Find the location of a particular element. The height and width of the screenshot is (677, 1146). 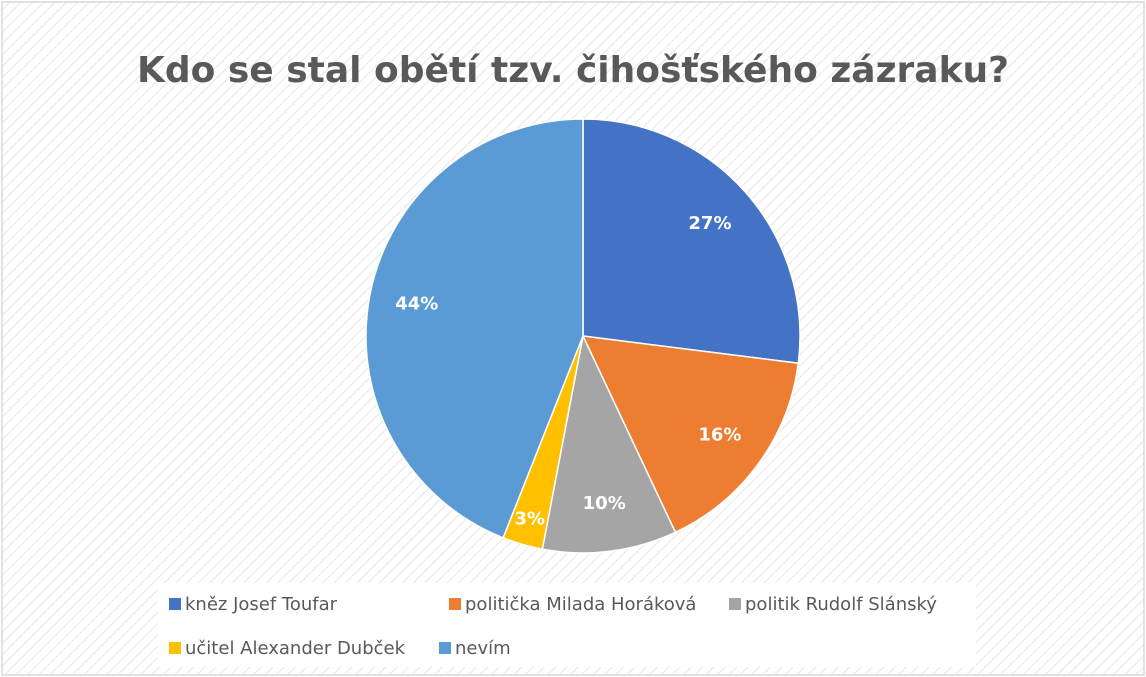

legend-label: nevím is located at coordinates (483, 648).